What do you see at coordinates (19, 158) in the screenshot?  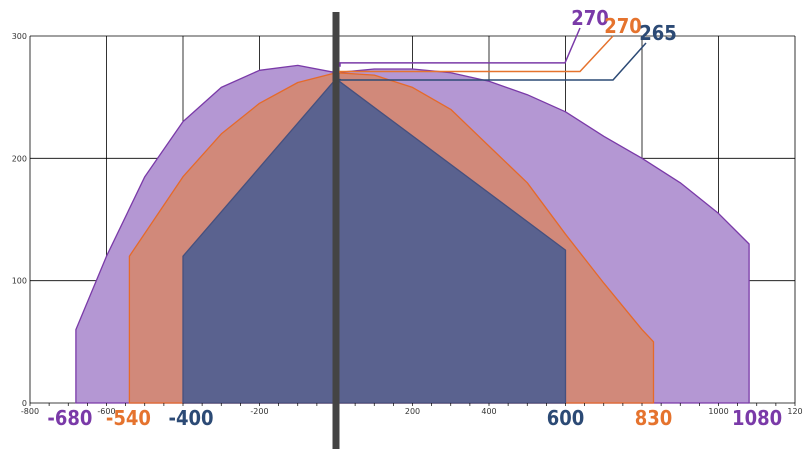 I see `y-tick-label-2: 200` at bounding box center [19, 158].